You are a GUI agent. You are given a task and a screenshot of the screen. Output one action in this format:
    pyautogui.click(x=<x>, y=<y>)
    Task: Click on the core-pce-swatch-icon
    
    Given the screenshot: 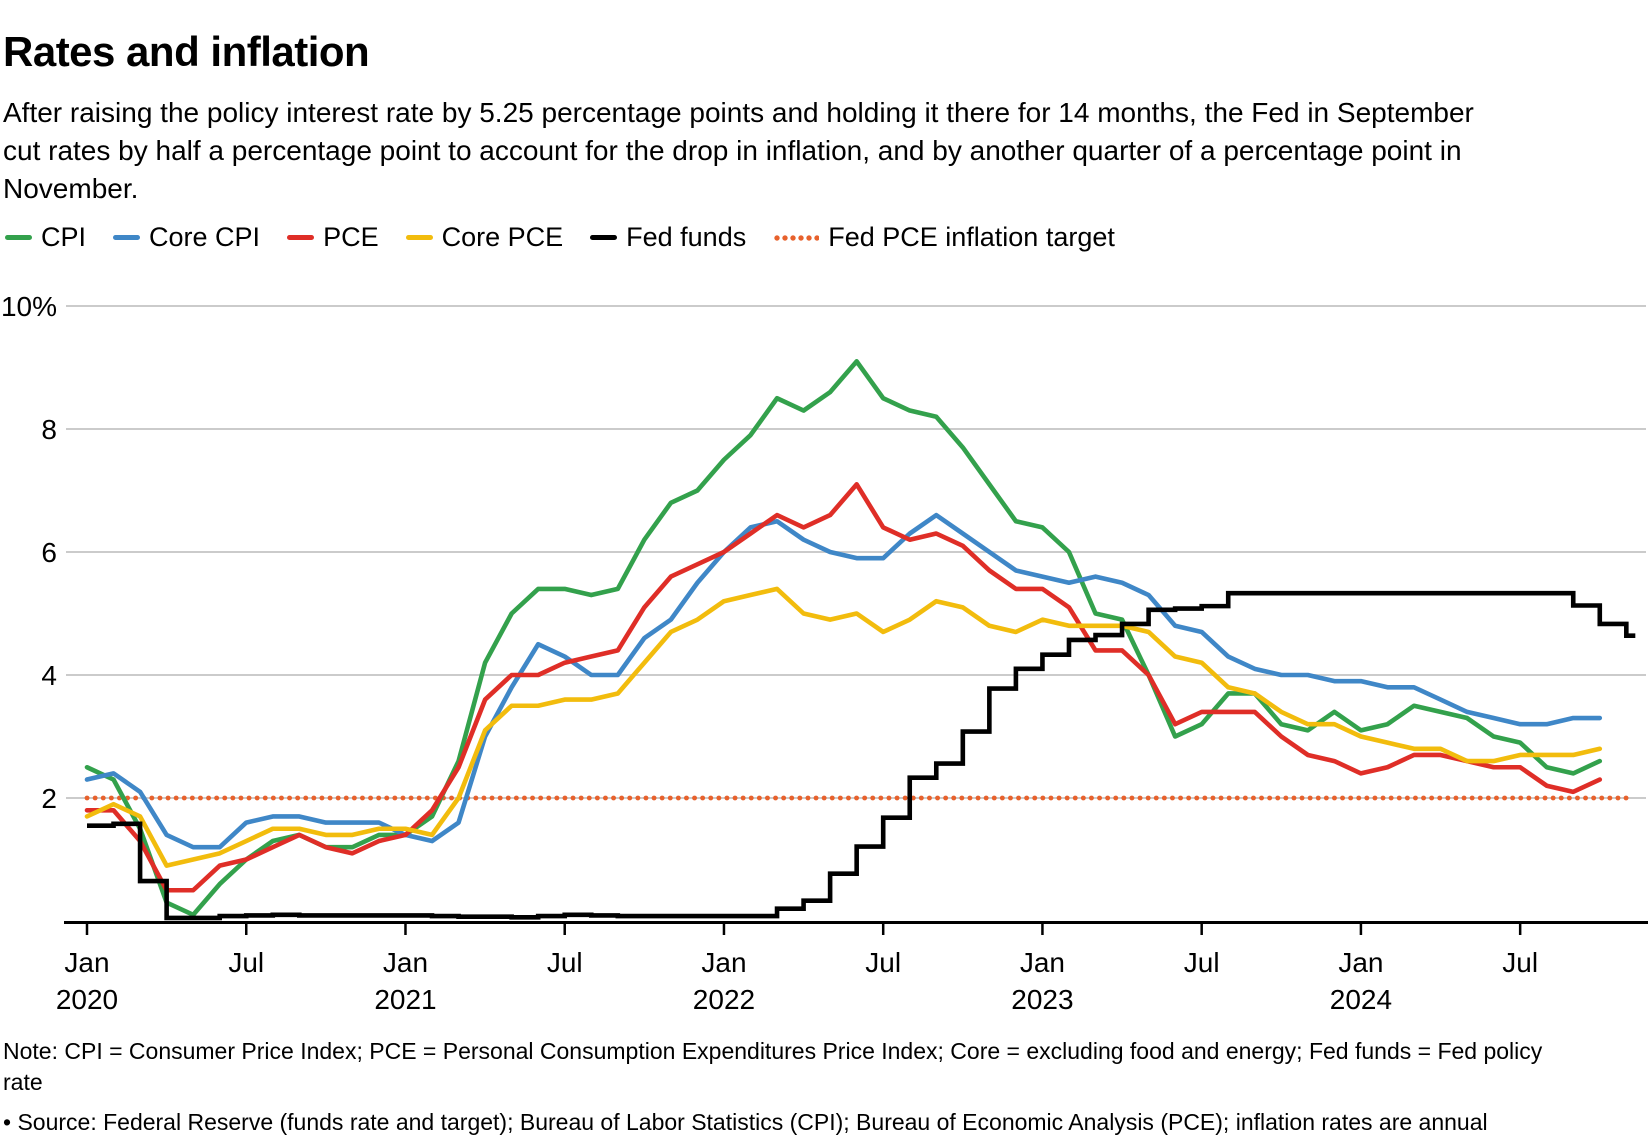 What is the action you would take?
    pyautogui.click(x=419, y=237)
    